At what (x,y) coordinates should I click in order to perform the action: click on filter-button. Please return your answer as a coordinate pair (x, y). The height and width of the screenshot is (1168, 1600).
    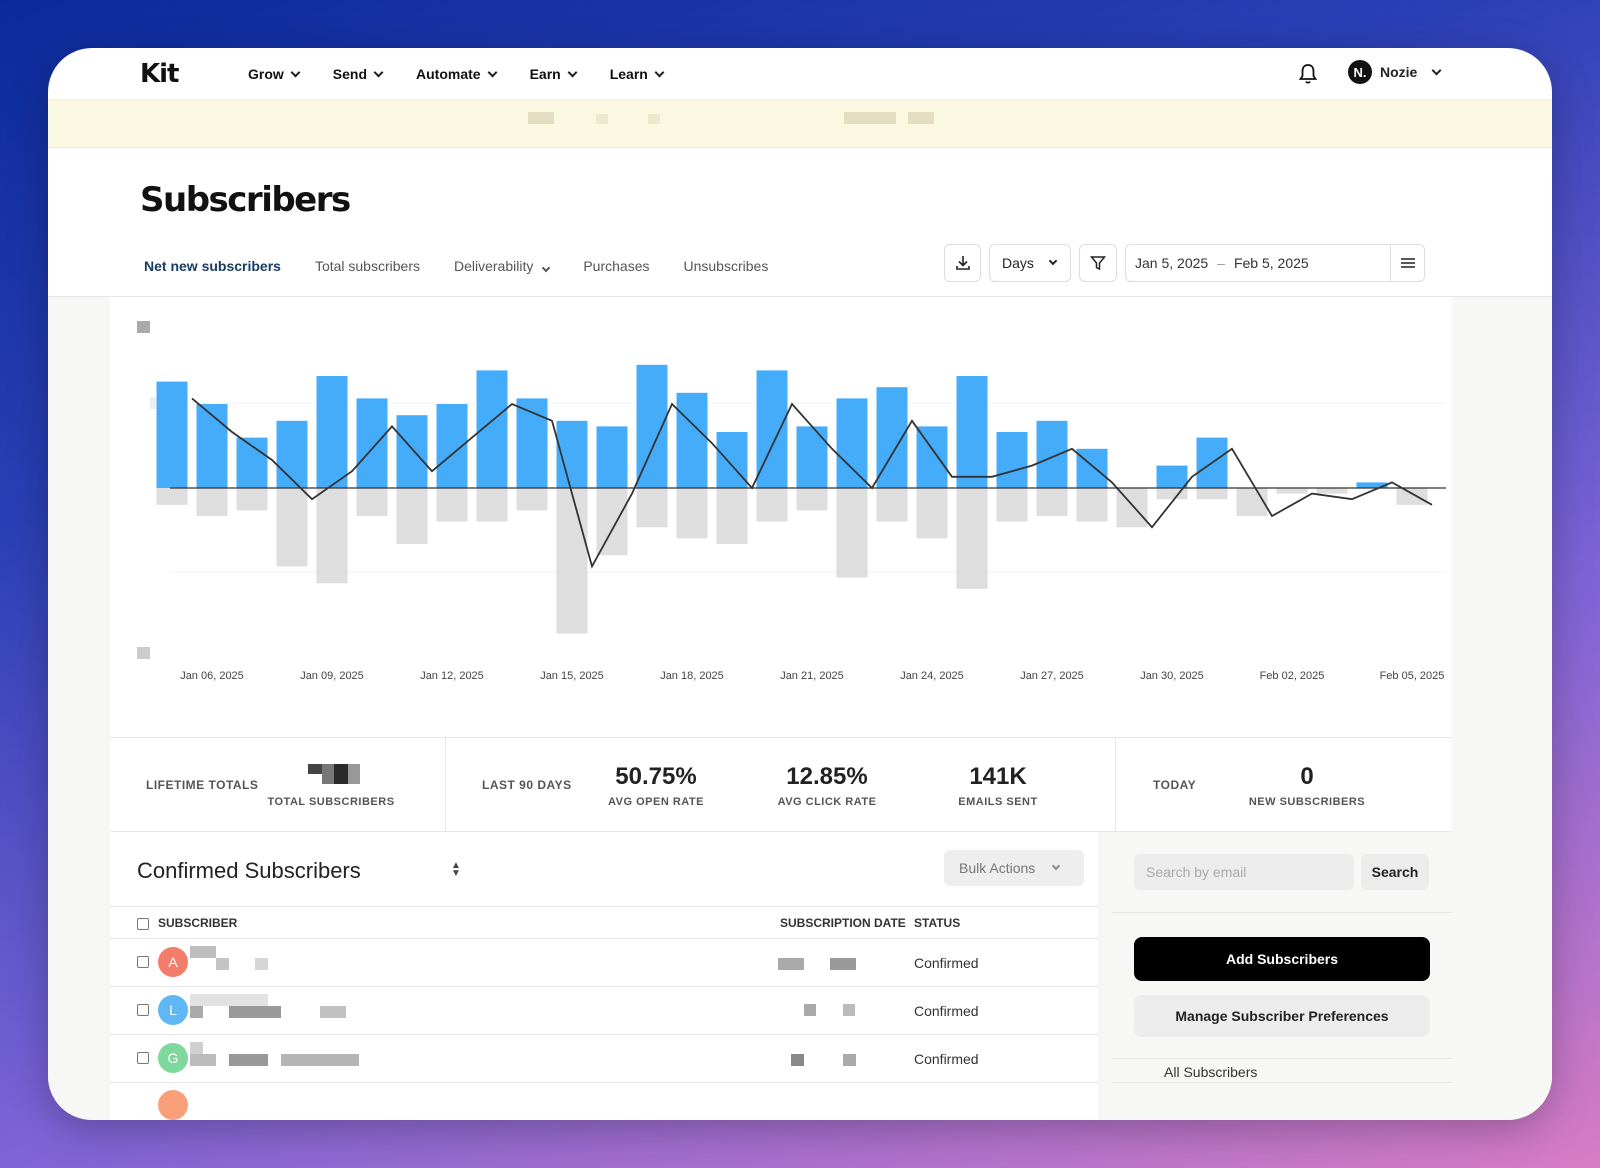
    Looking at the image, I should click on (1098, 263).